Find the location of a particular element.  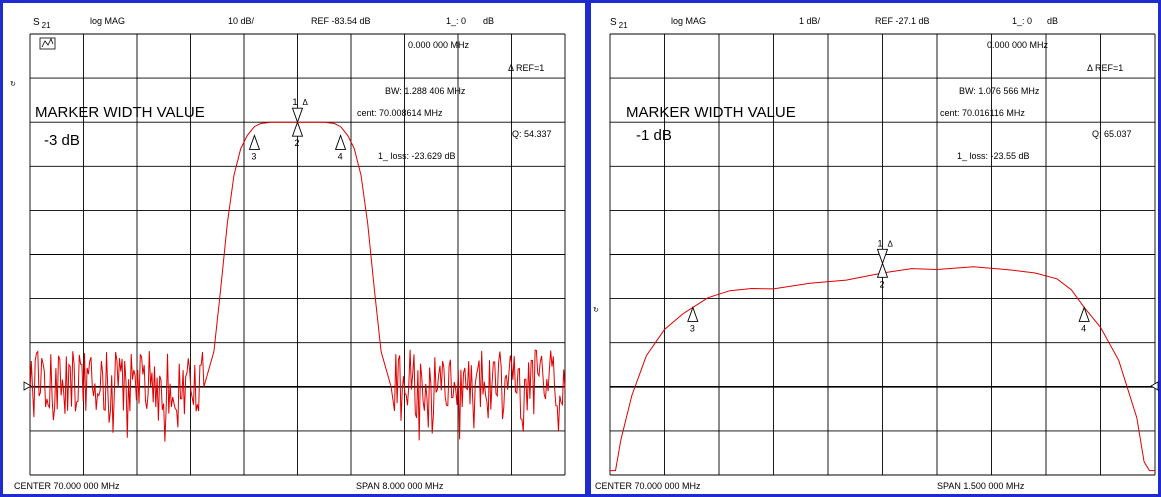

span-frequency: SPAN 8.000 000 MHz is located at coordinates (400, 486).